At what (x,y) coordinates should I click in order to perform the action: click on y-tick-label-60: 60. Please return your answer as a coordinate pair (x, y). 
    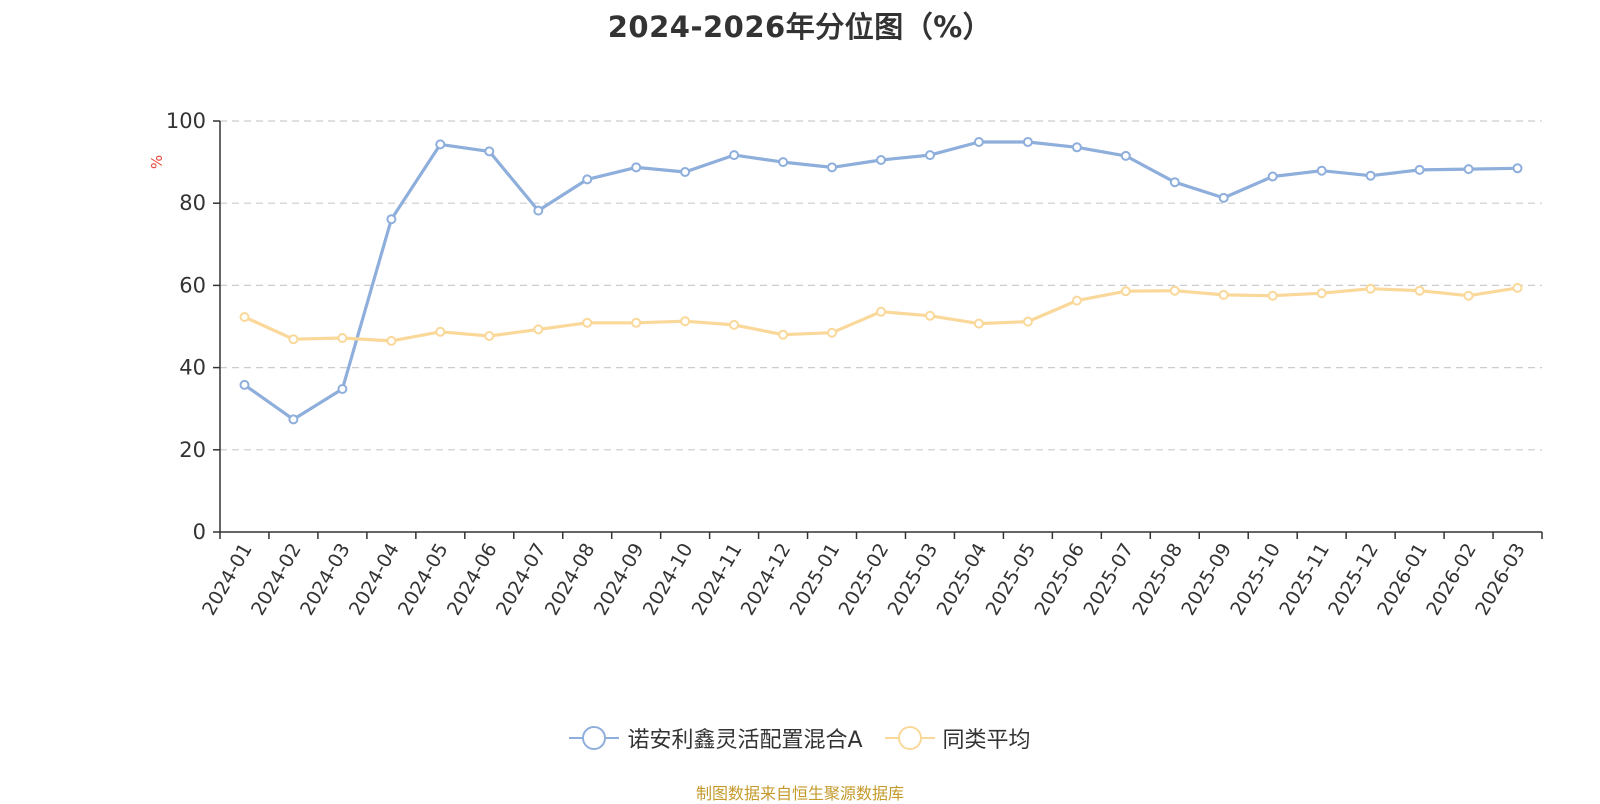
    Looking at the image, I should click on (192, 285).